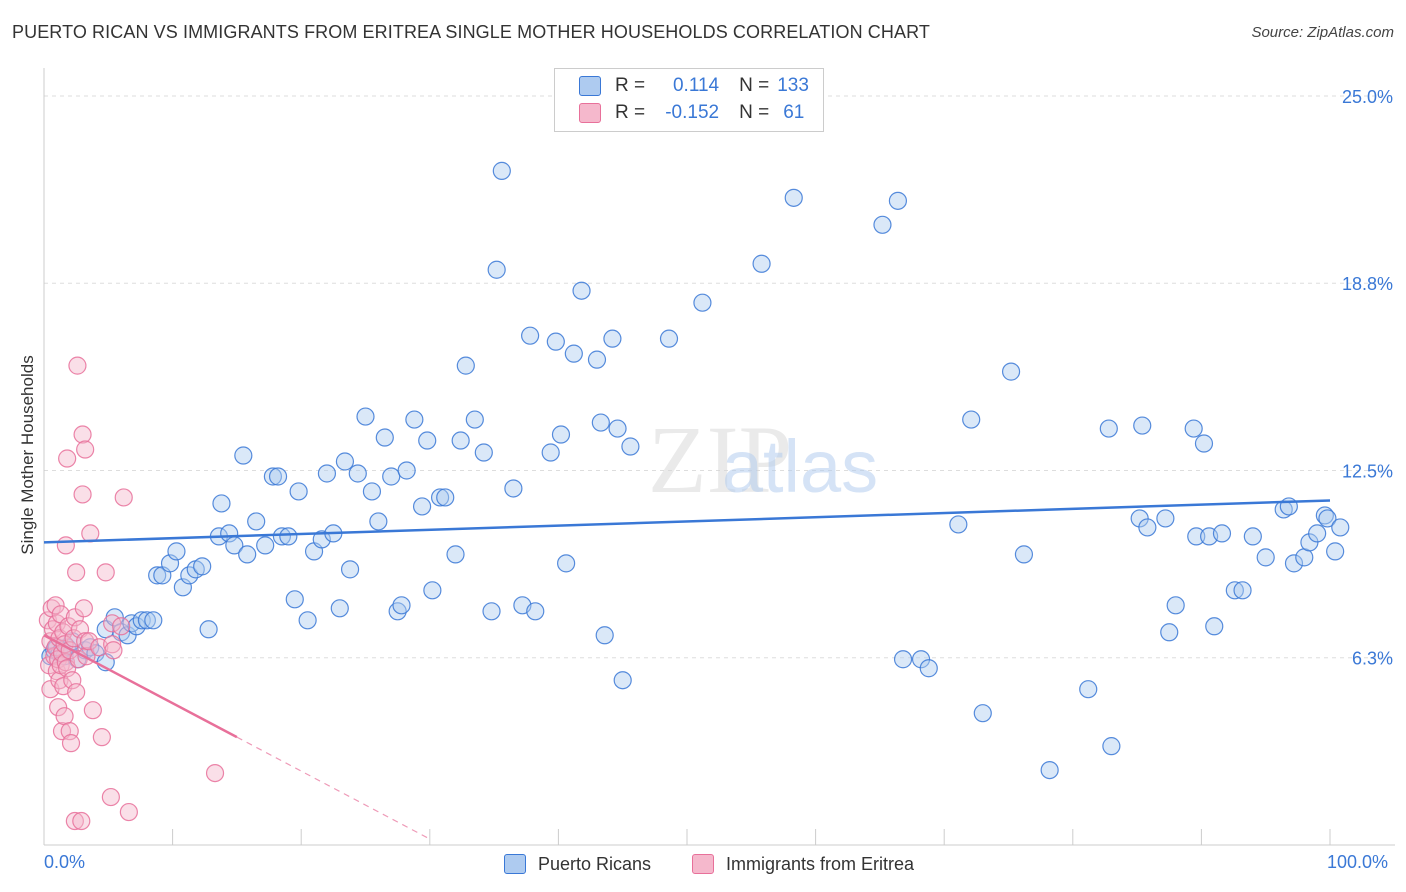 This screenshot has width=1406, height=892. Describe the element at coordinates (595, 863) in the screenshot. I see `bottom-legend-label: Puerto Ricans` at that location.